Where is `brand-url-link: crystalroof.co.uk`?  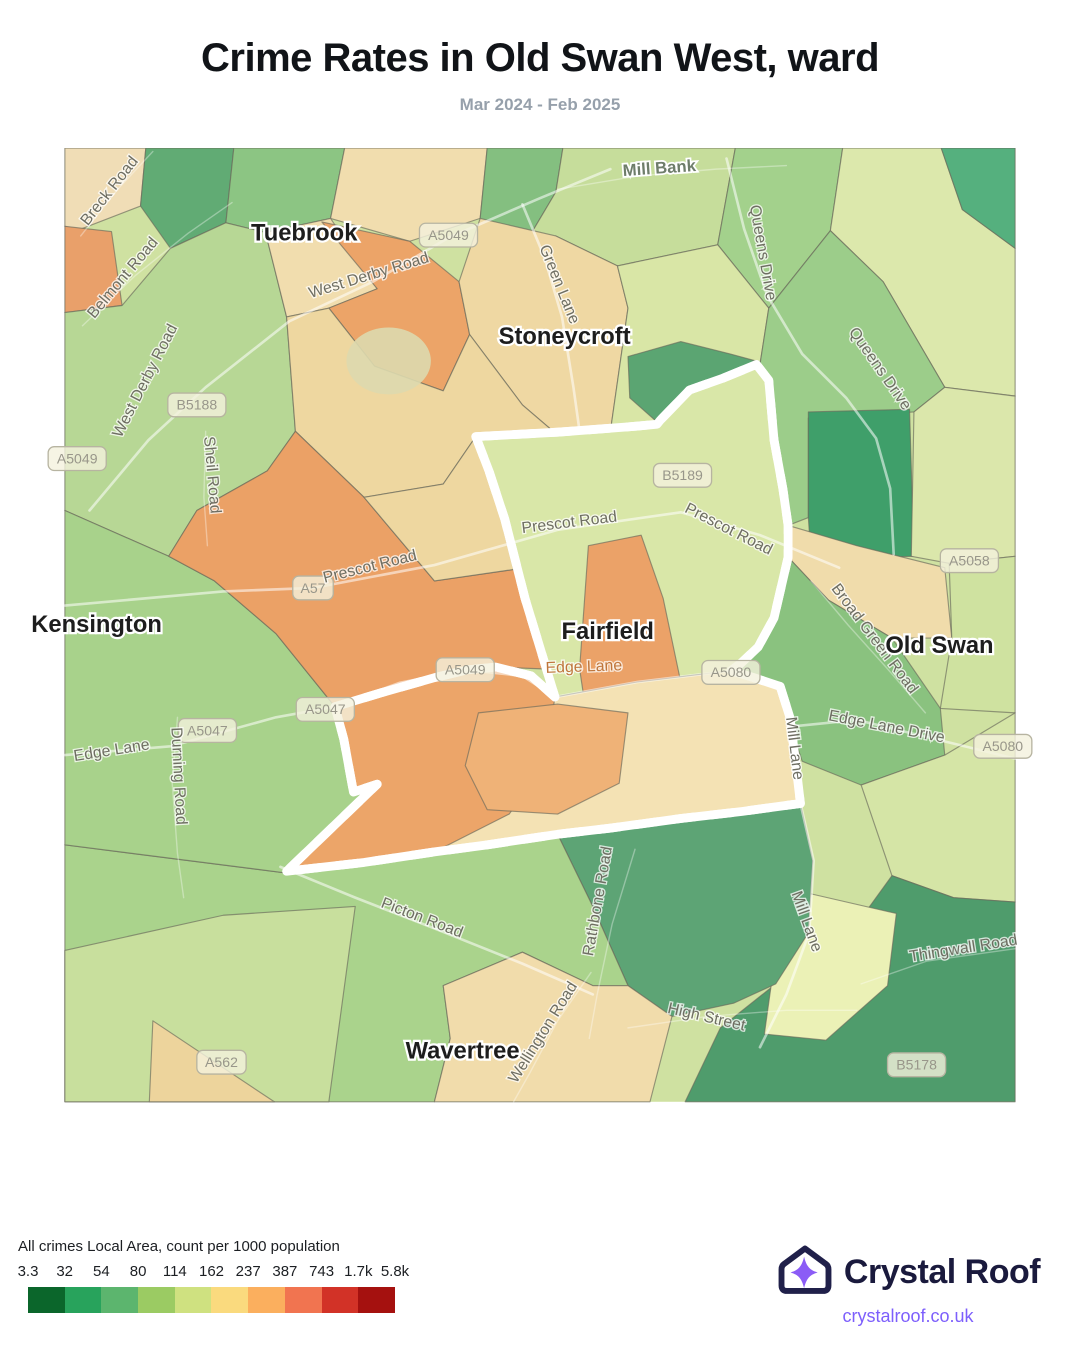
brand-url-link: crystalroof.co.uk is located at coordinates (908, 1316).